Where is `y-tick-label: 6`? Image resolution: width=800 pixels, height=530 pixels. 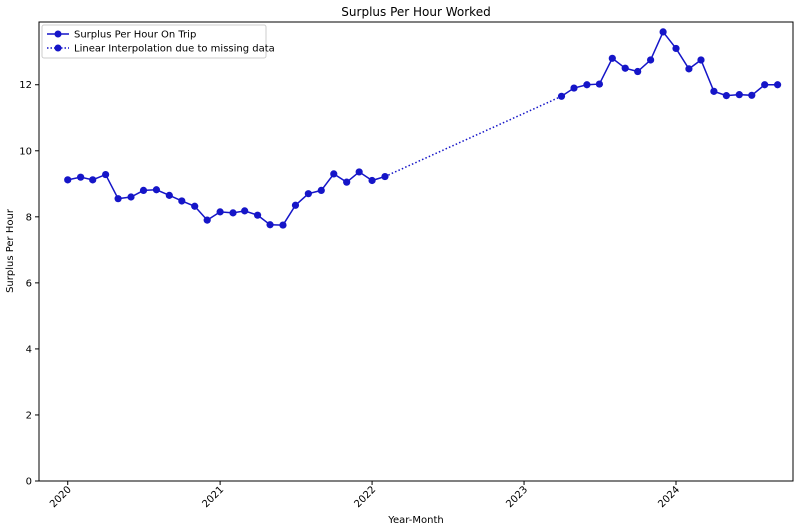 y-tick-label: 6 is located at coordinates (29, 283).